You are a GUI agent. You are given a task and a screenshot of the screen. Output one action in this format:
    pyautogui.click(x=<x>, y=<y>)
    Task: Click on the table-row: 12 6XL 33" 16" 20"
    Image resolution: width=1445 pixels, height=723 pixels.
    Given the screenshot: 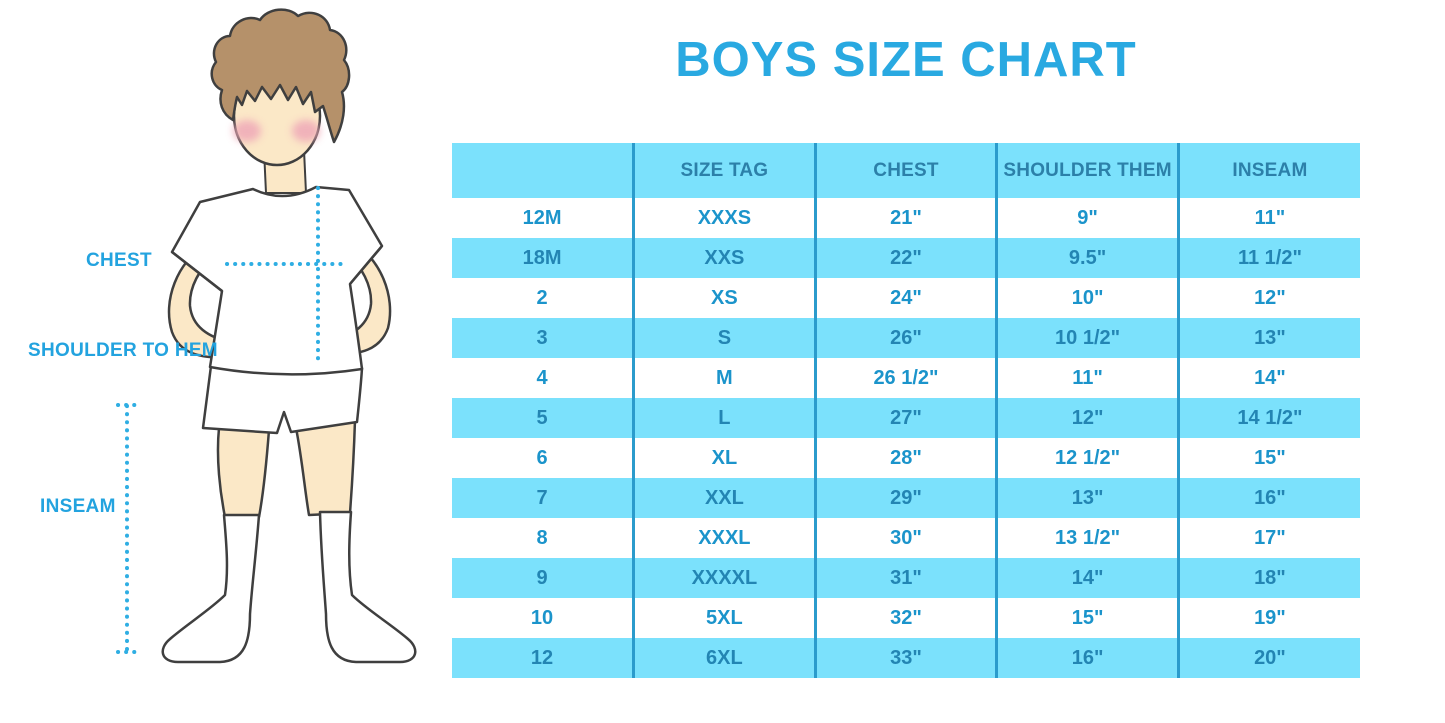 What is the action you would take?
    pyautogui.click(x=906, y=658)
    